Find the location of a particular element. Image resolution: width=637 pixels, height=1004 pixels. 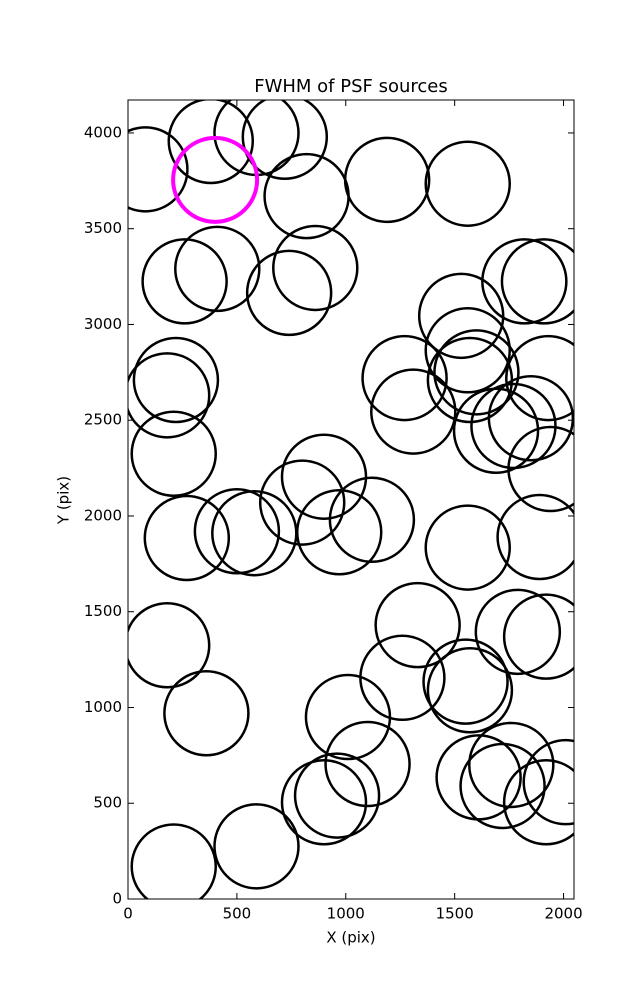

x-axis-label: X (pix) is located at coordinates (350, 938).